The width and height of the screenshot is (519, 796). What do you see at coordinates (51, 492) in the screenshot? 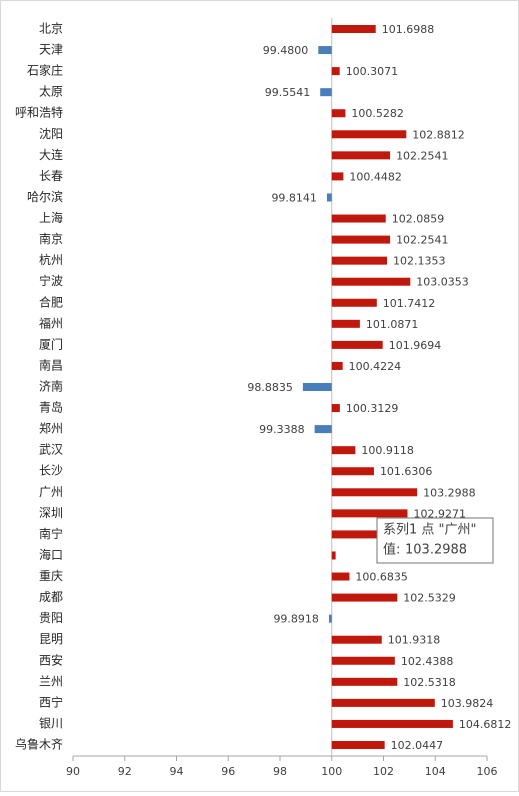
I see `y-tick-label: 广州` at bounding box center [51, 492].